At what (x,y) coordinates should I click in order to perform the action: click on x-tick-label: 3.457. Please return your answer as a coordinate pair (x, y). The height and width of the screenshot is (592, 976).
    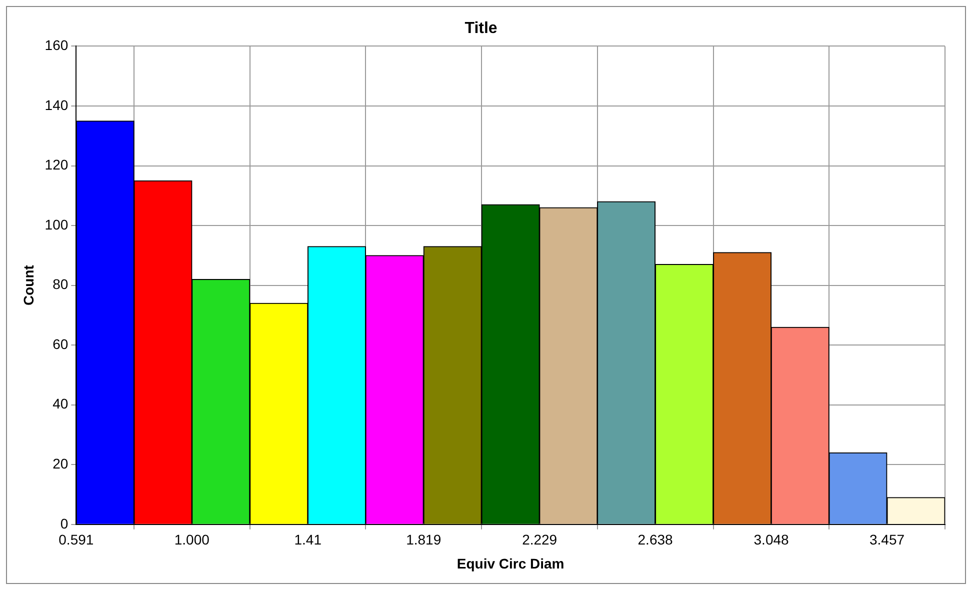
    Looking at the image, I should click on (887, 540).